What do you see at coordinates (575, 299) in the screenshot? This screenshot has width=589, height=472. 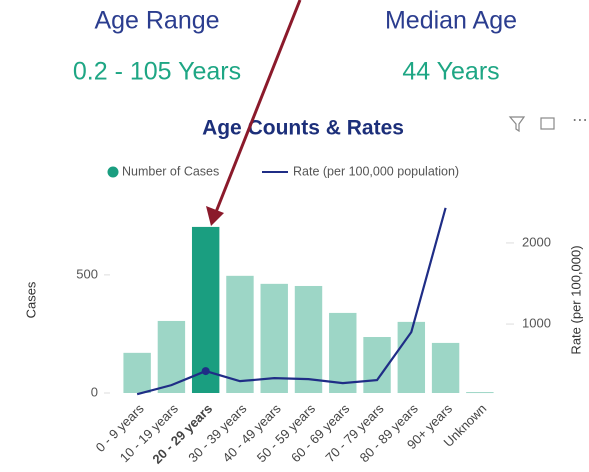 I see `y2-axis-title: Rate (per 100,000)` at bounding box center [575, 299].